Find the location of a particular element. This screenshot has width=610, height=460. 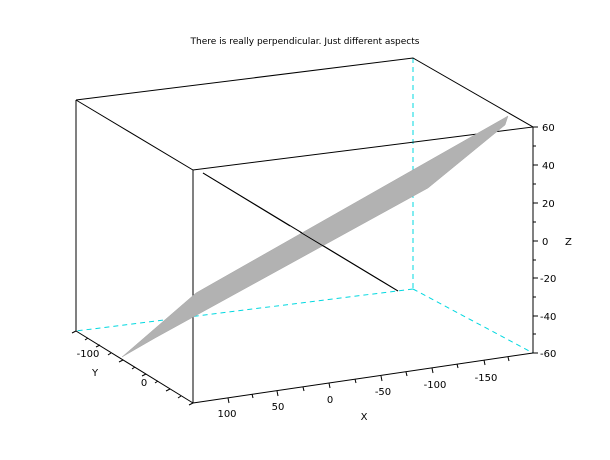

x-axis is located at coordinates (368, 380).